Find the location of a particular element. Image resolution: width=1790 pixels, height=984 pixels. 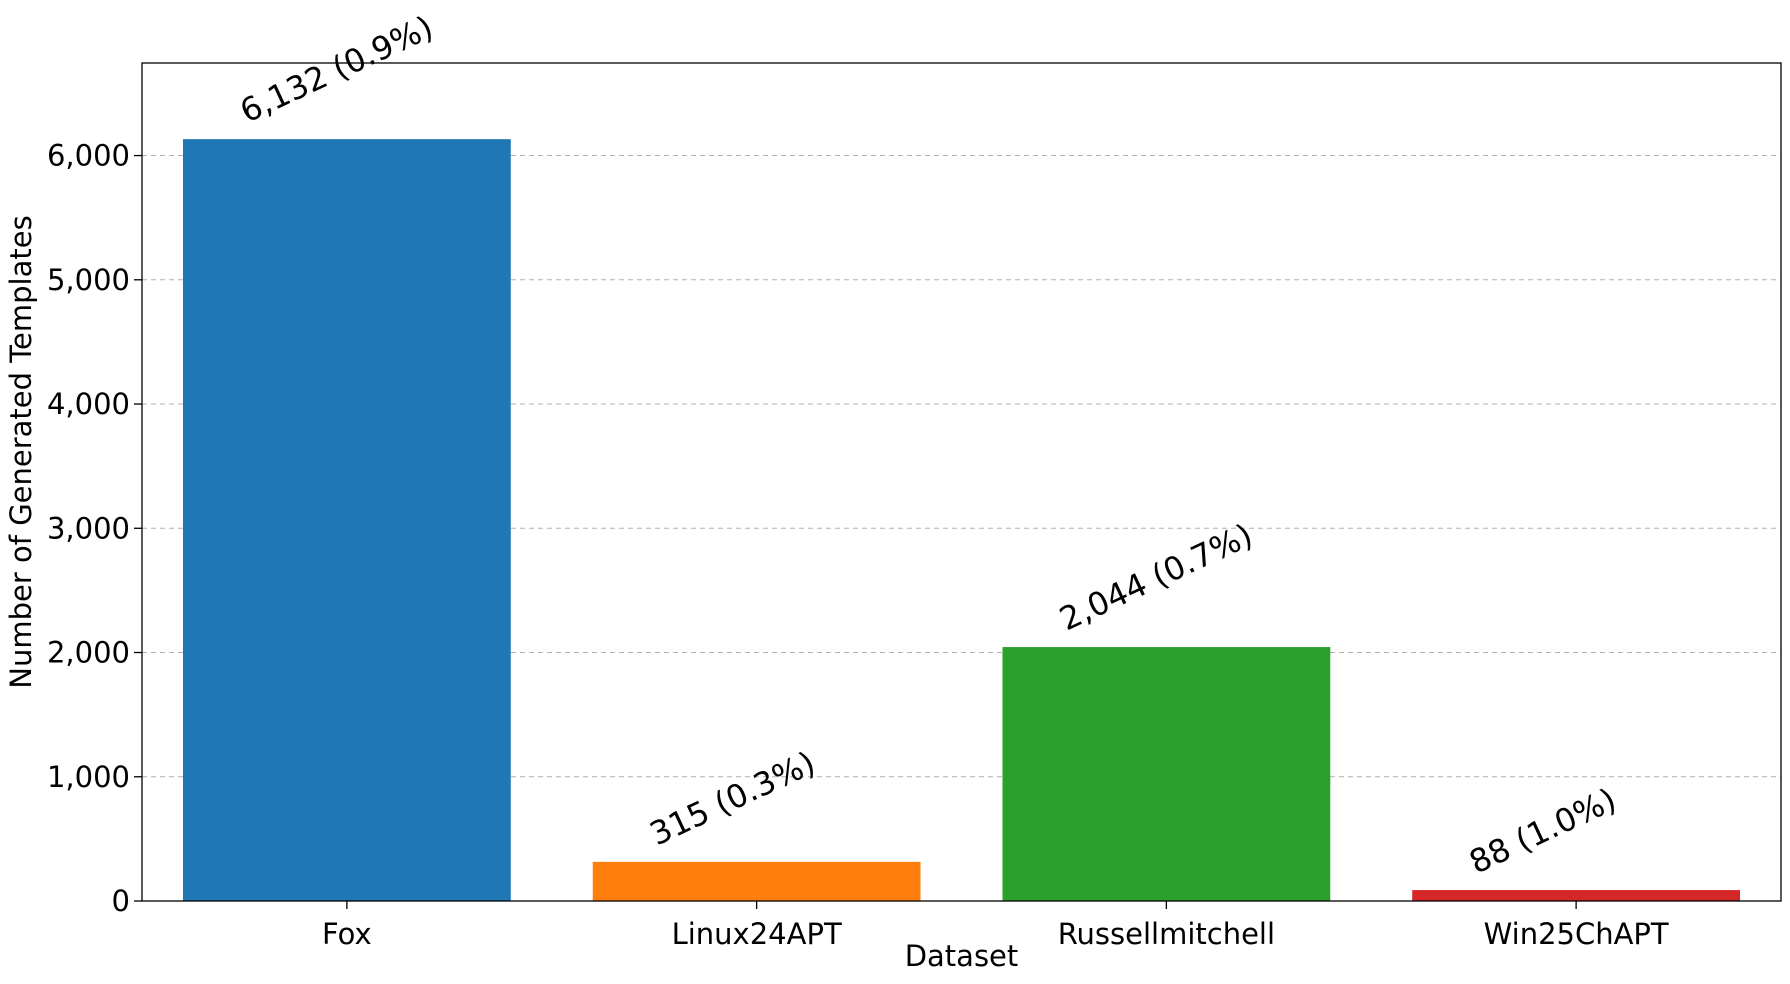

x-tick-label: Win25ChAPT is located at coordinates (1576, 934).